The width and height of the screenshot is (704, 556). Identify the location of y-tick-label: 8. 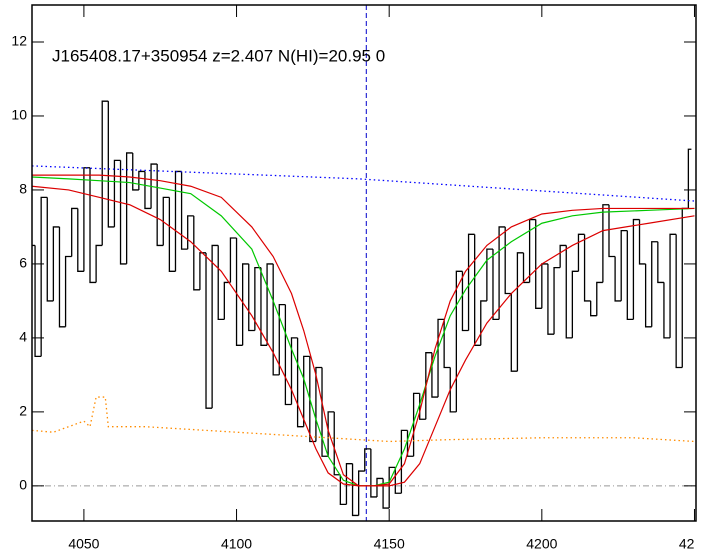
(23, 189).